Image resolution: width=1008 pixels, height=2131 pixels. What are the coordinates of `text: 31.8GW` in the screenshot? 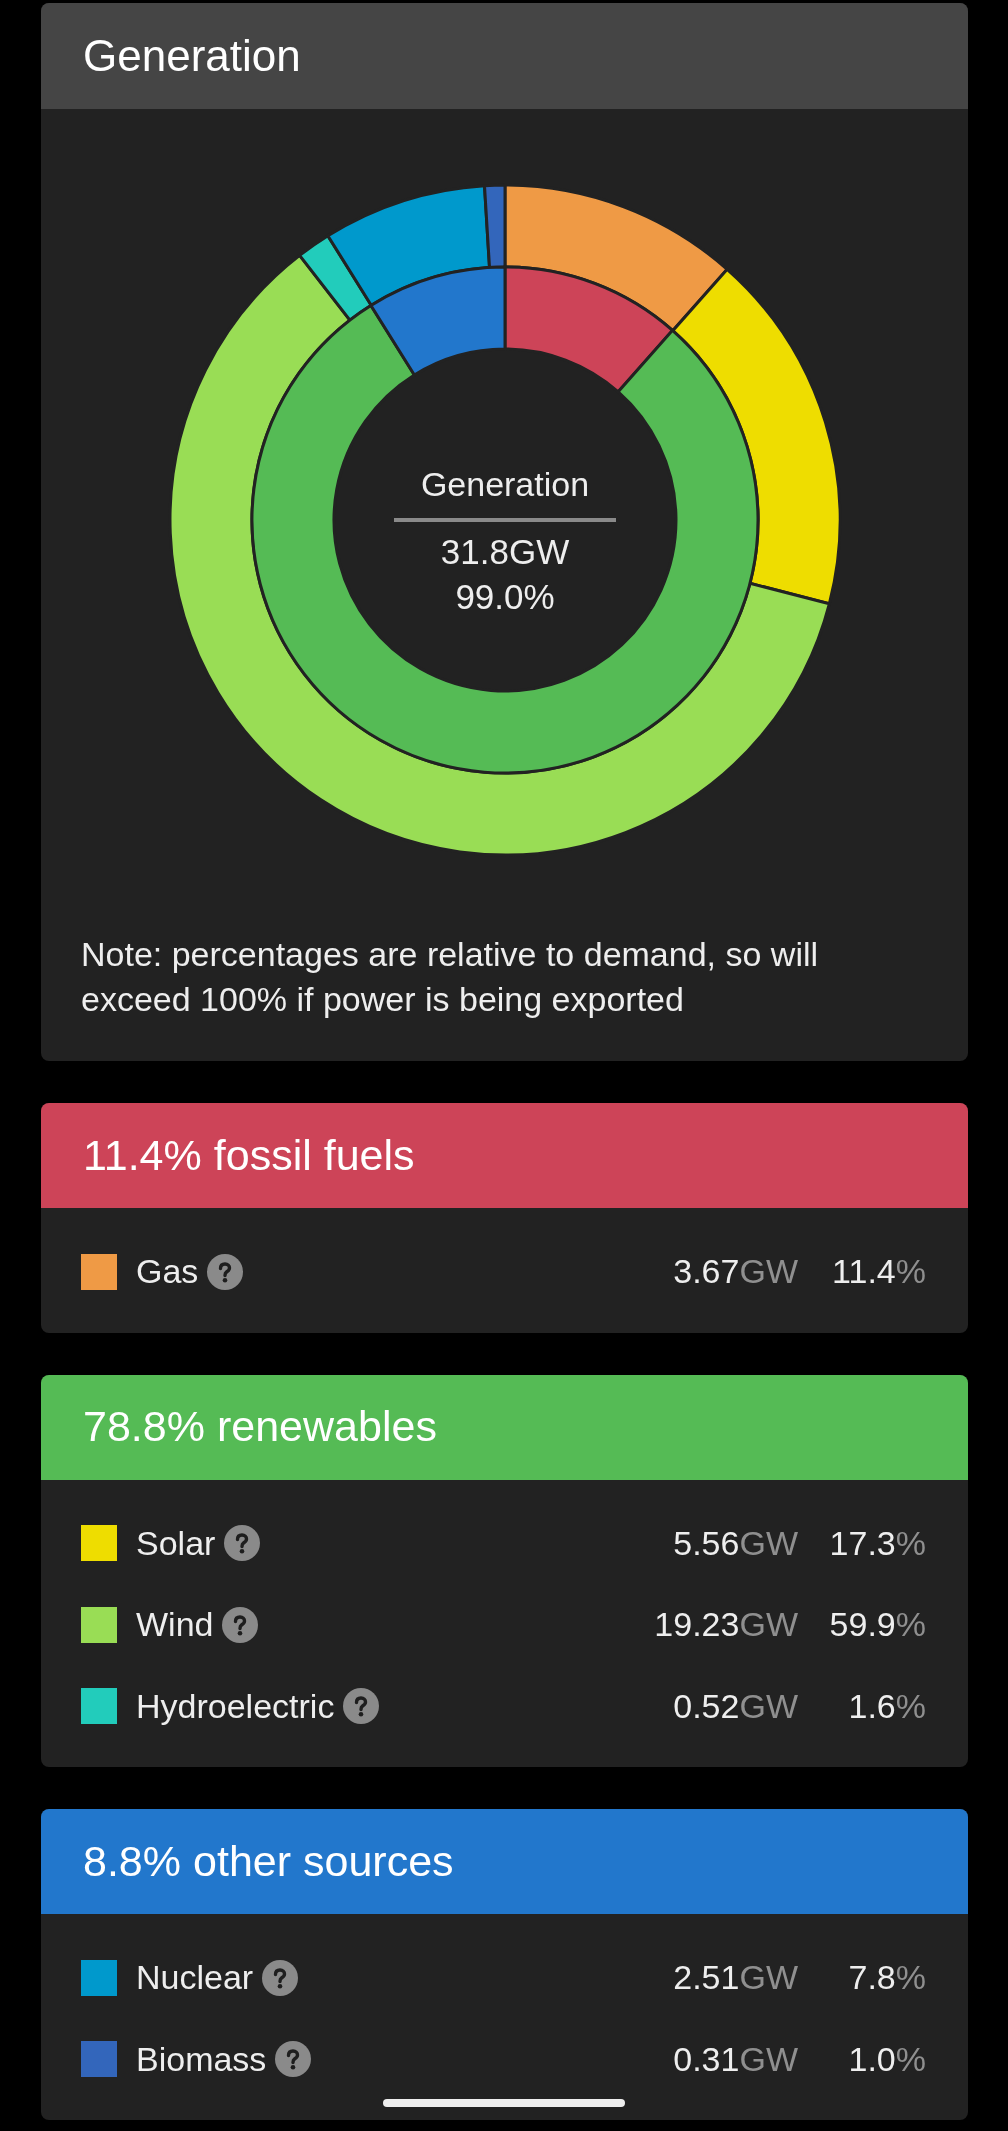 It's located at (505, 551).